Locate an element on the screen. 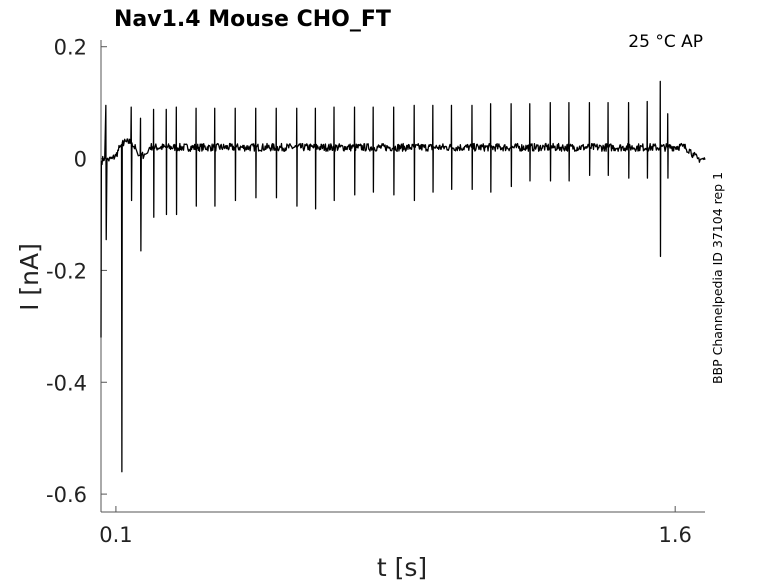 This screenshot has width=778, height=583. condition-annotation: 25 °C AP is located at coordinates (665, 42).